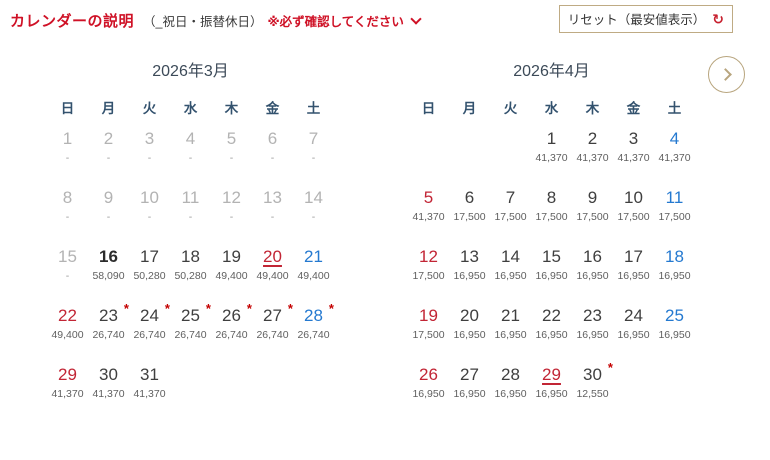  What do you see at coordinates (272, 208) in the screenshot?
I see `date-cell: 13 -` at bounding box center [272, 208].